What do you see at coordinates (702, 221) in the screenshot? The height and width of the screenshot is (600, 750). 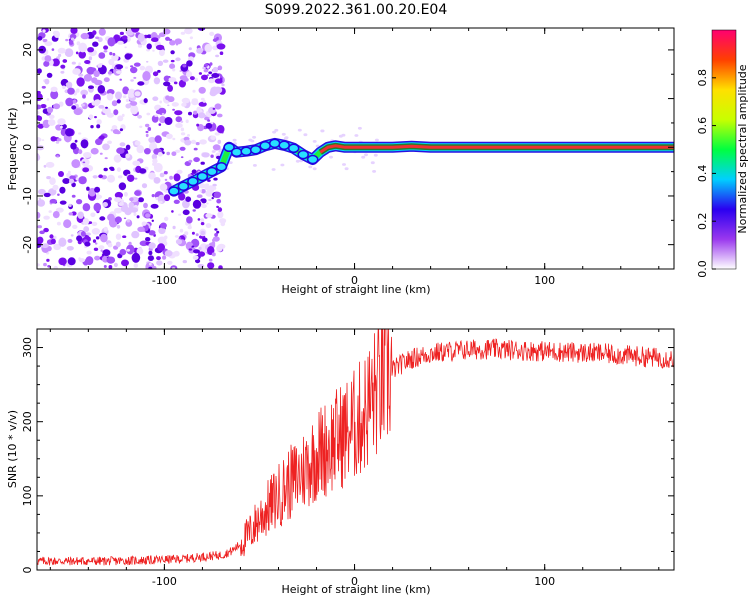 I see `colorbar-tick-label: 0.2` at bounding box center [702, 221].